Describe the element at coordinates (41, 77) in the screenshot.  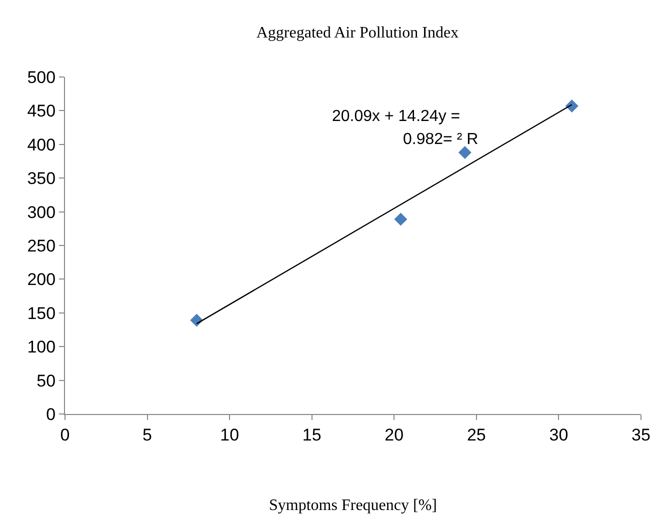
I see `y-tick-label: 500` at that location.